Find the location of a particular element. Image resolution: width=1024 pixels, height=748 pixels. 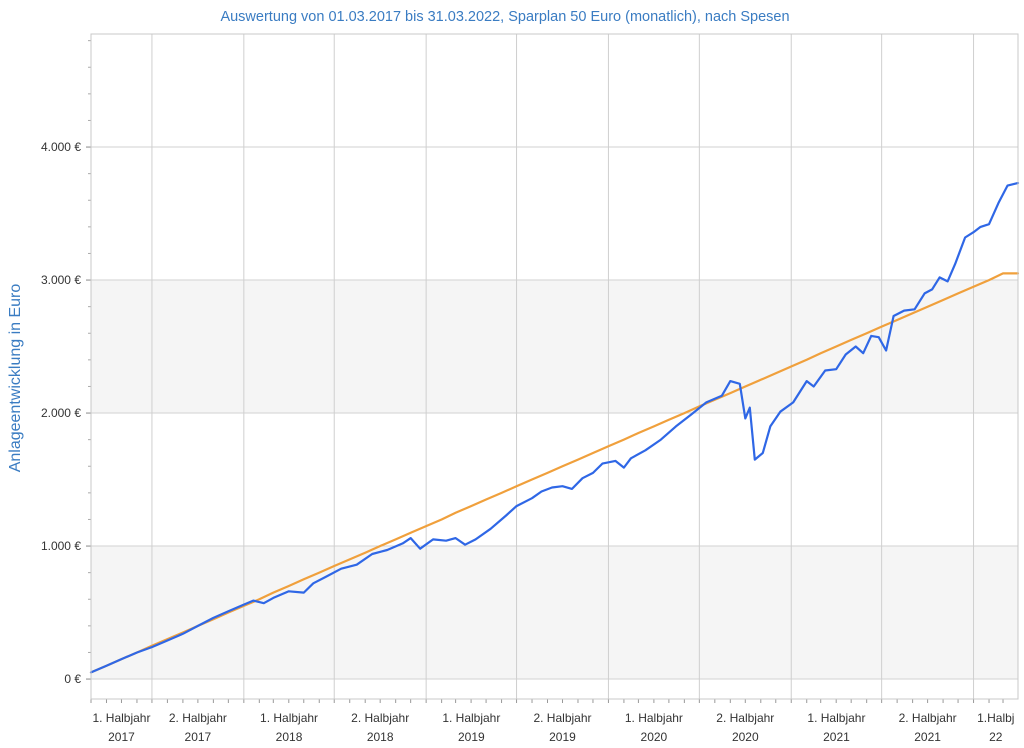

y-axis-ticks: 0 € 1.000 € 2.000 € 3.000 € 4.000 € is located at coordinates (66, 363).